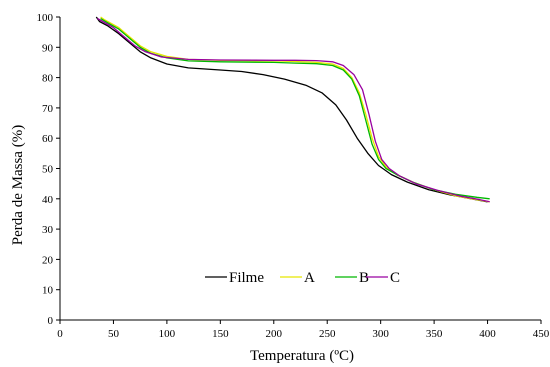 The height and width of the screenshot is (367, 550). What do you see at coordinates (302, 356) in the screenshot?
I see `x-axis-title: Temperatura (ºC)` at bounding box center [302, 356].